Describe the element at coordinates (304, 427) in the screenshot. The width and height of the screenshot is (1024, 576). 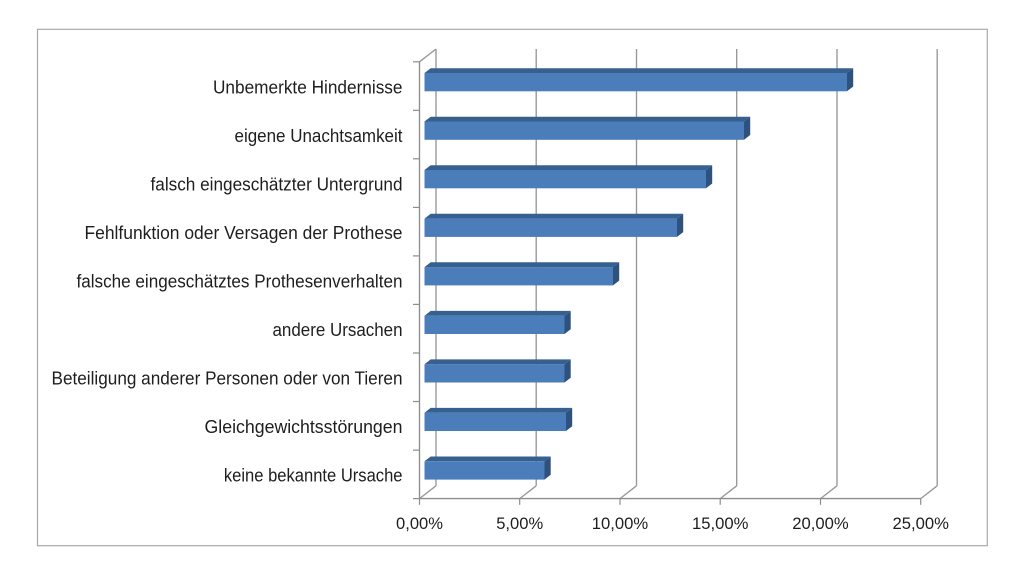
I see `svg-text: Gleichgewichtsstörungen` at that location.